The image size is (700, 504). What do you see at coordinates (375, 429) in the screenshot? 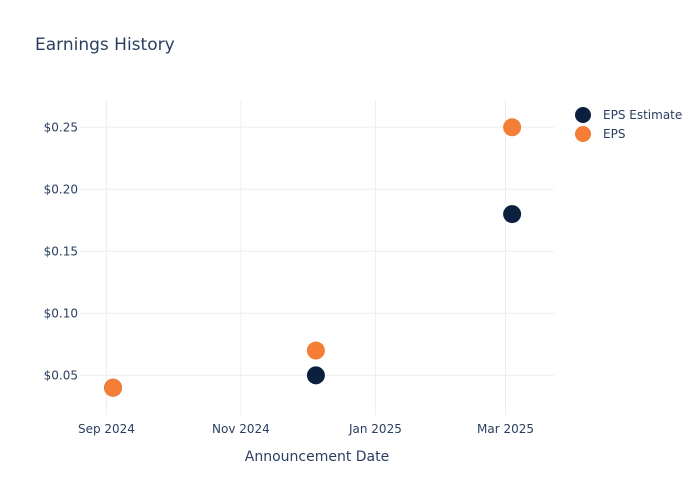
I see `x-tick-label: Jan 2025` at bounding box center [375, 429].